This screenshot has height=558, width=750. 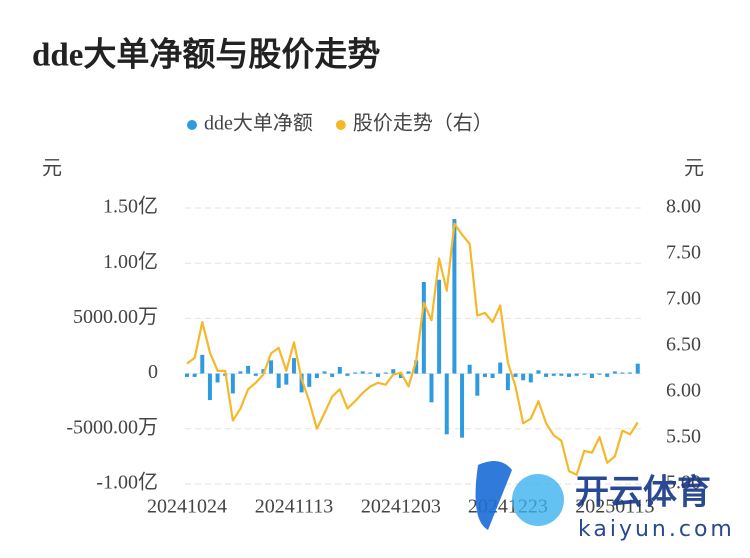 I want to click on y-axis-label: 元, so click(x=52, y=169).